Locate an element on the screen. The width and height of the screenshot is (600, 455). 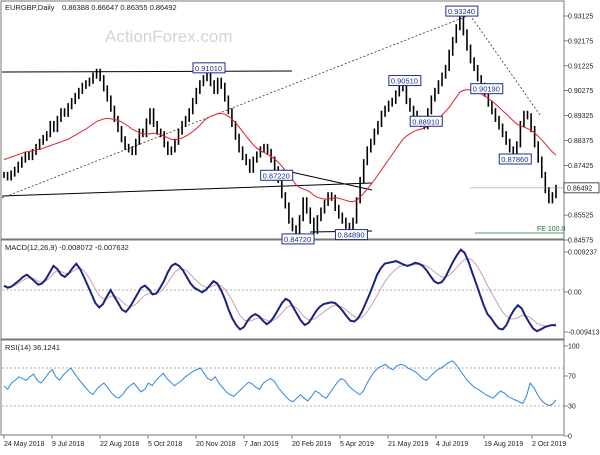
y-tick-label: 0 is located at coordinates (570, 437).